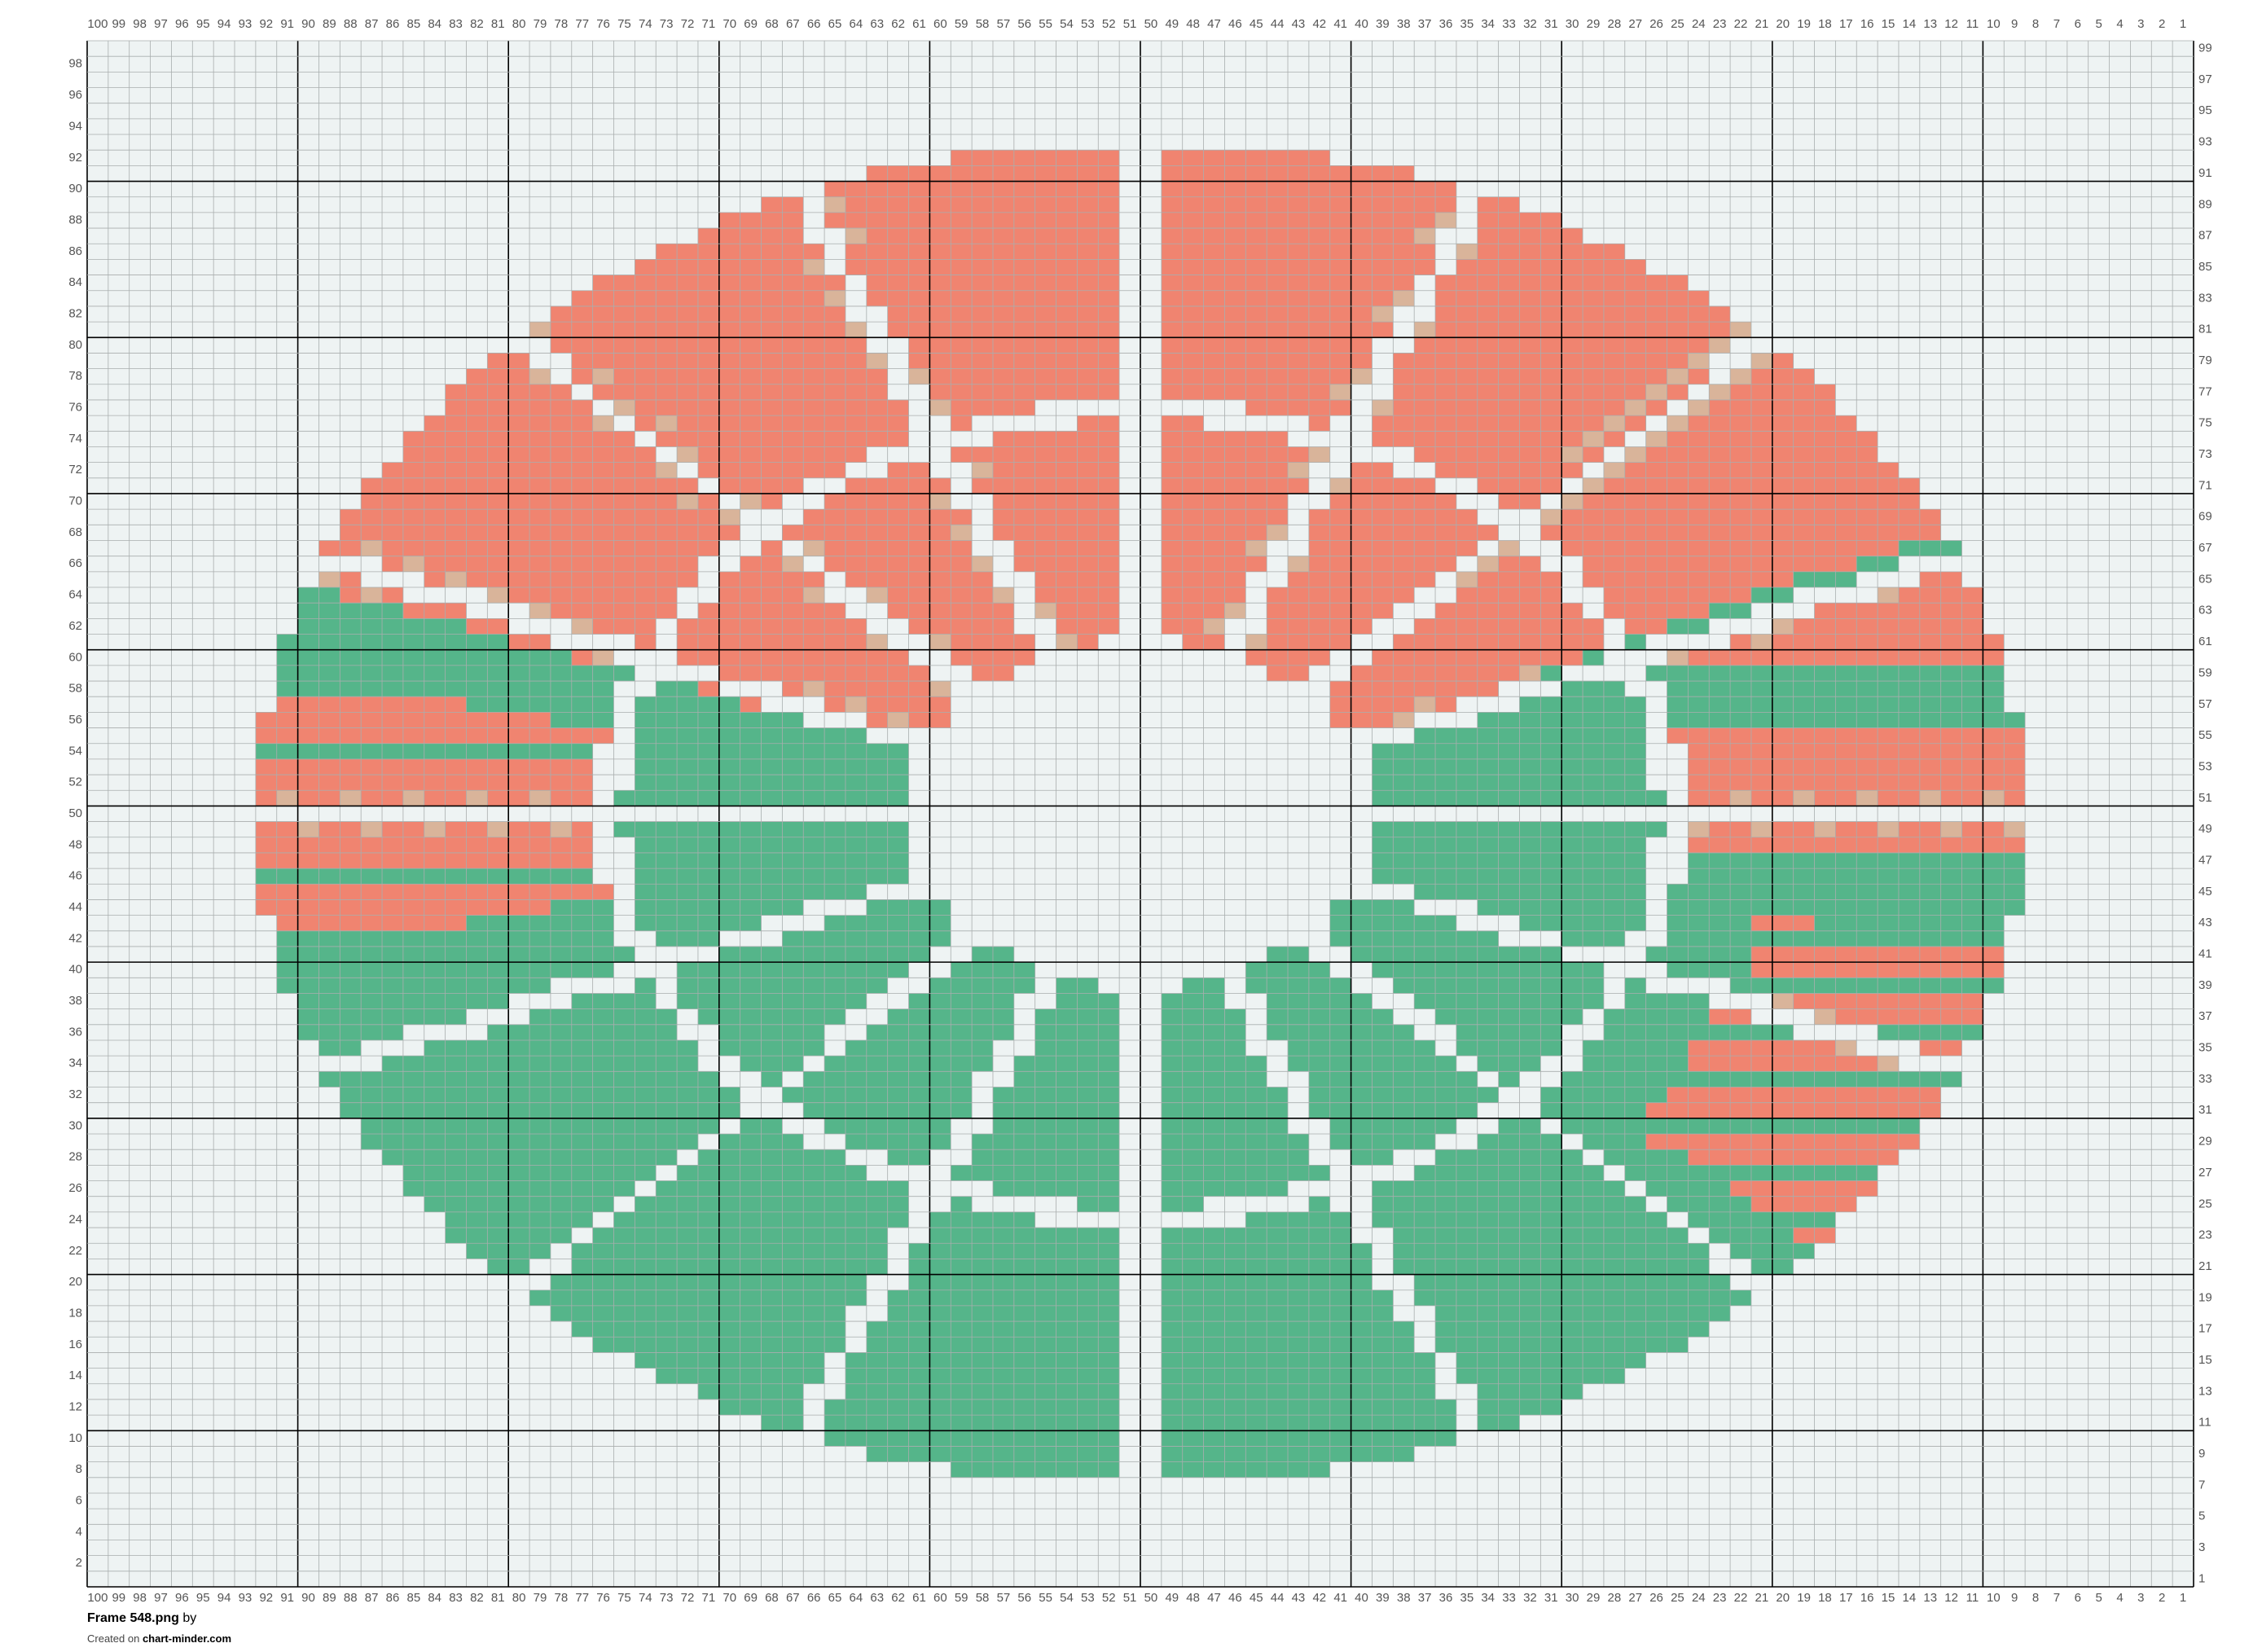  I want to click on column-label-top: 27, so click(1635, 24).